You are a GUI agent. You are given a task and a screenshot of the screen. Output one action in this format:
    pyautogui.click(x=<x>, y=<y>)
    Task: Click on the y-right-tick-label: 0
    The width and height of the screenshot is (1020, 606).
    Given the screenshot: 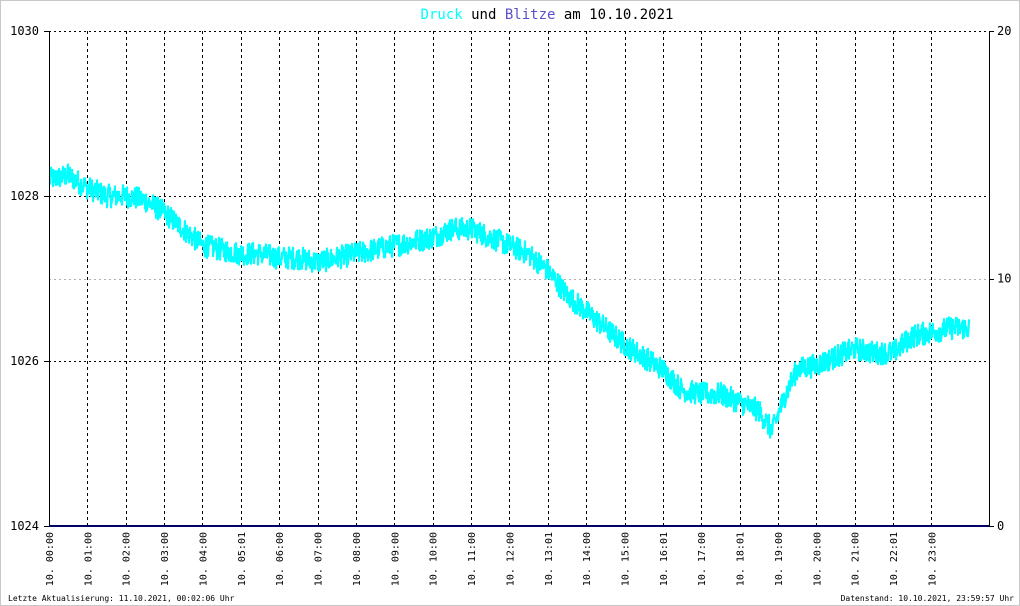 What is the action you would take?
    pyautogui.click(x=1000, y=526)
    